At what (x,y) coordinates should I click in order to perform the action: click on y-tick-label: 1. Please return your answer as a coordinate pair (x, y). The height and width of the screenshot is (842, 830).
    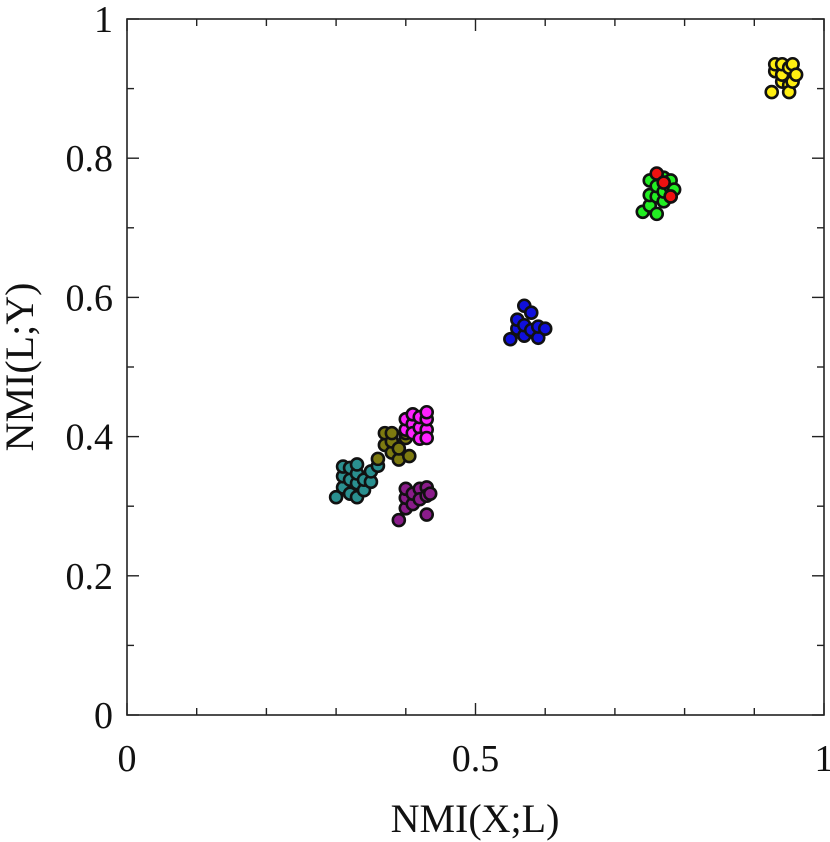
    Looking at the image, I should click on (103, 20).